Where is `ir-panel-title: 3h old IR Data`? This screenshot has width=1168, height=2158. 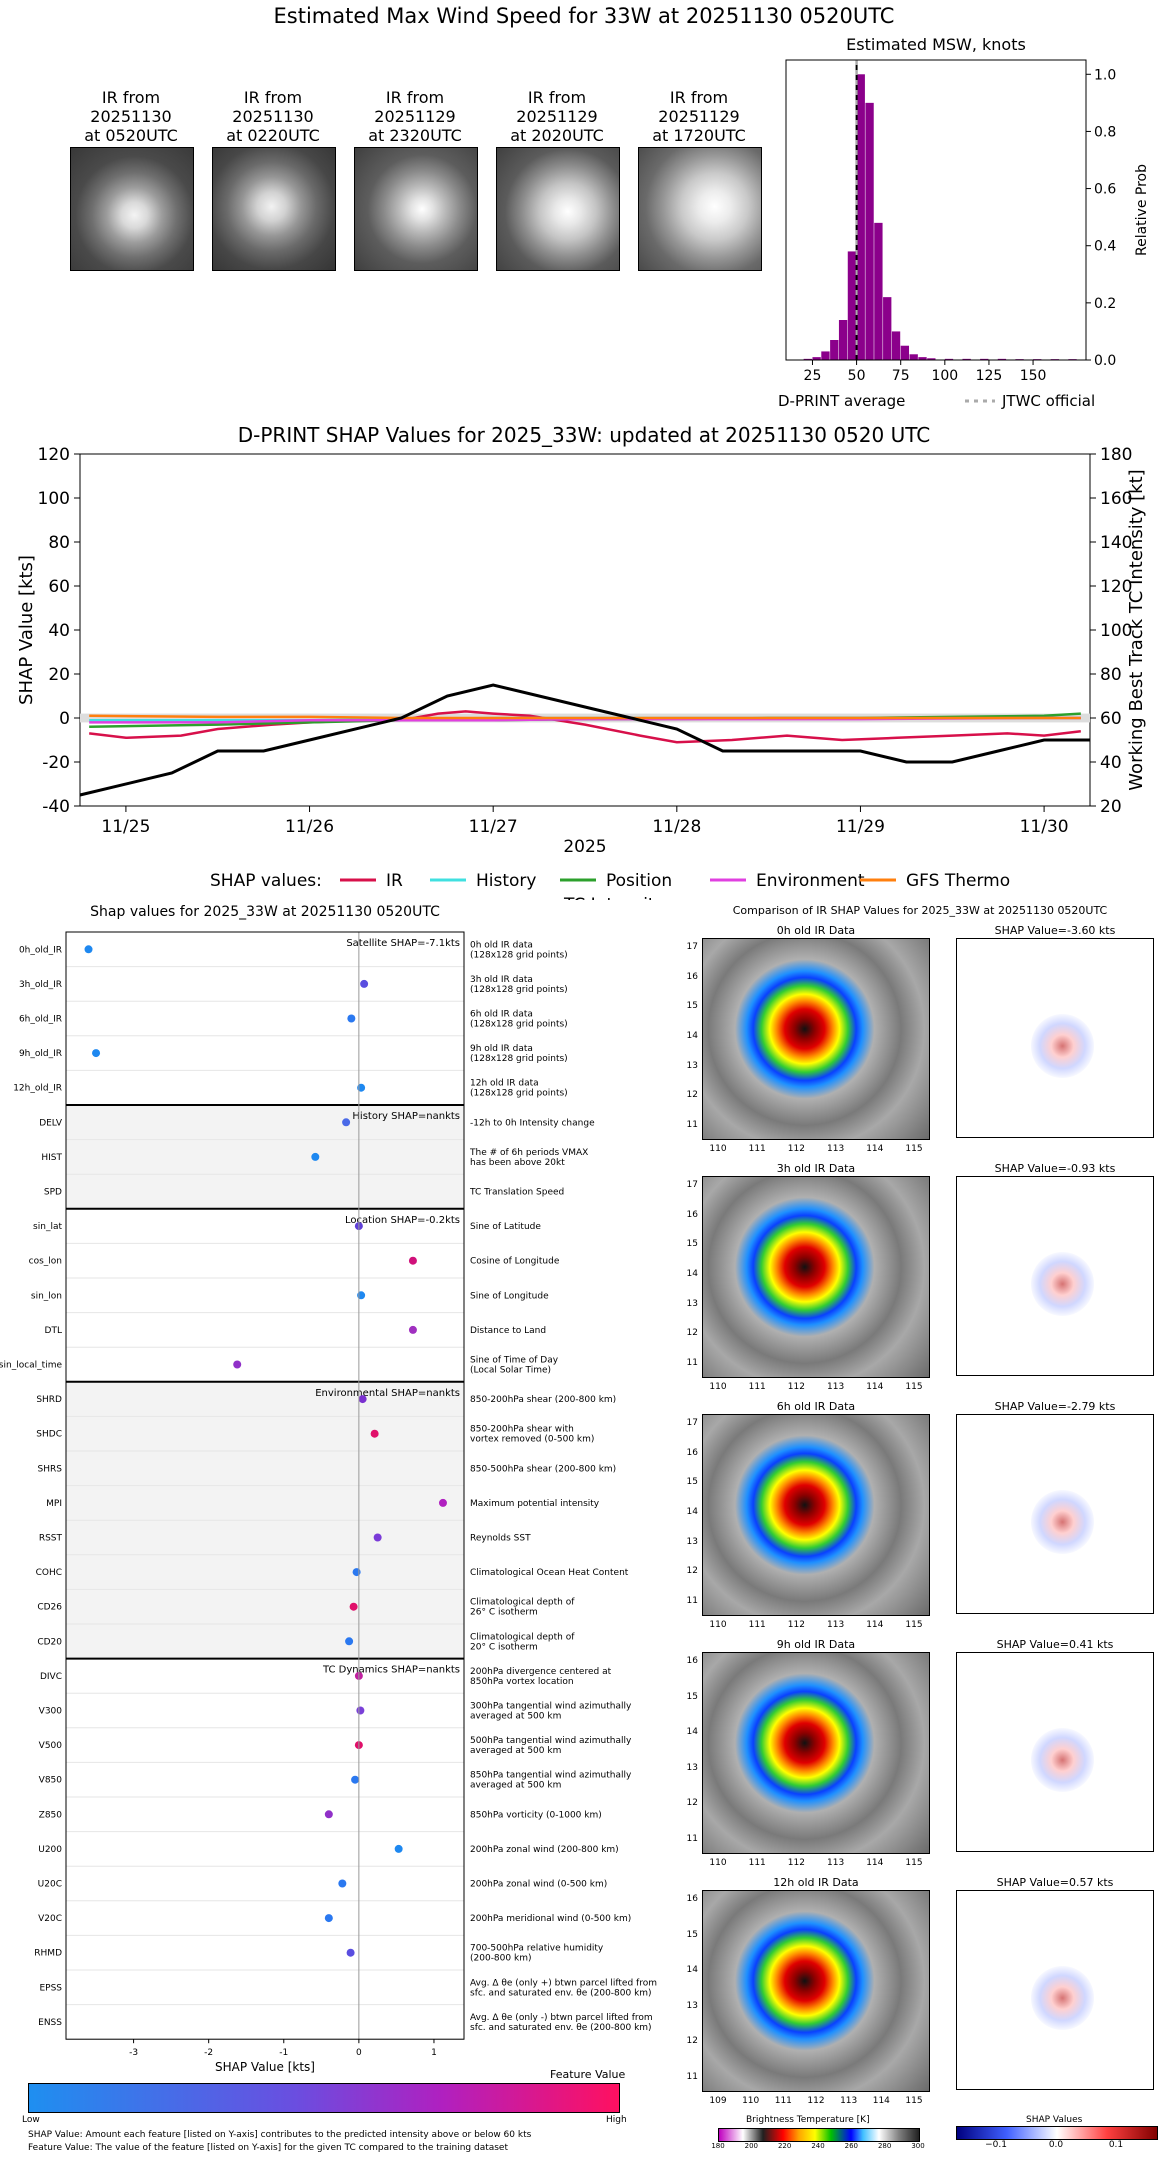 ir-panel-title: 3h old IR Data is located at coordinates (816, 1168).